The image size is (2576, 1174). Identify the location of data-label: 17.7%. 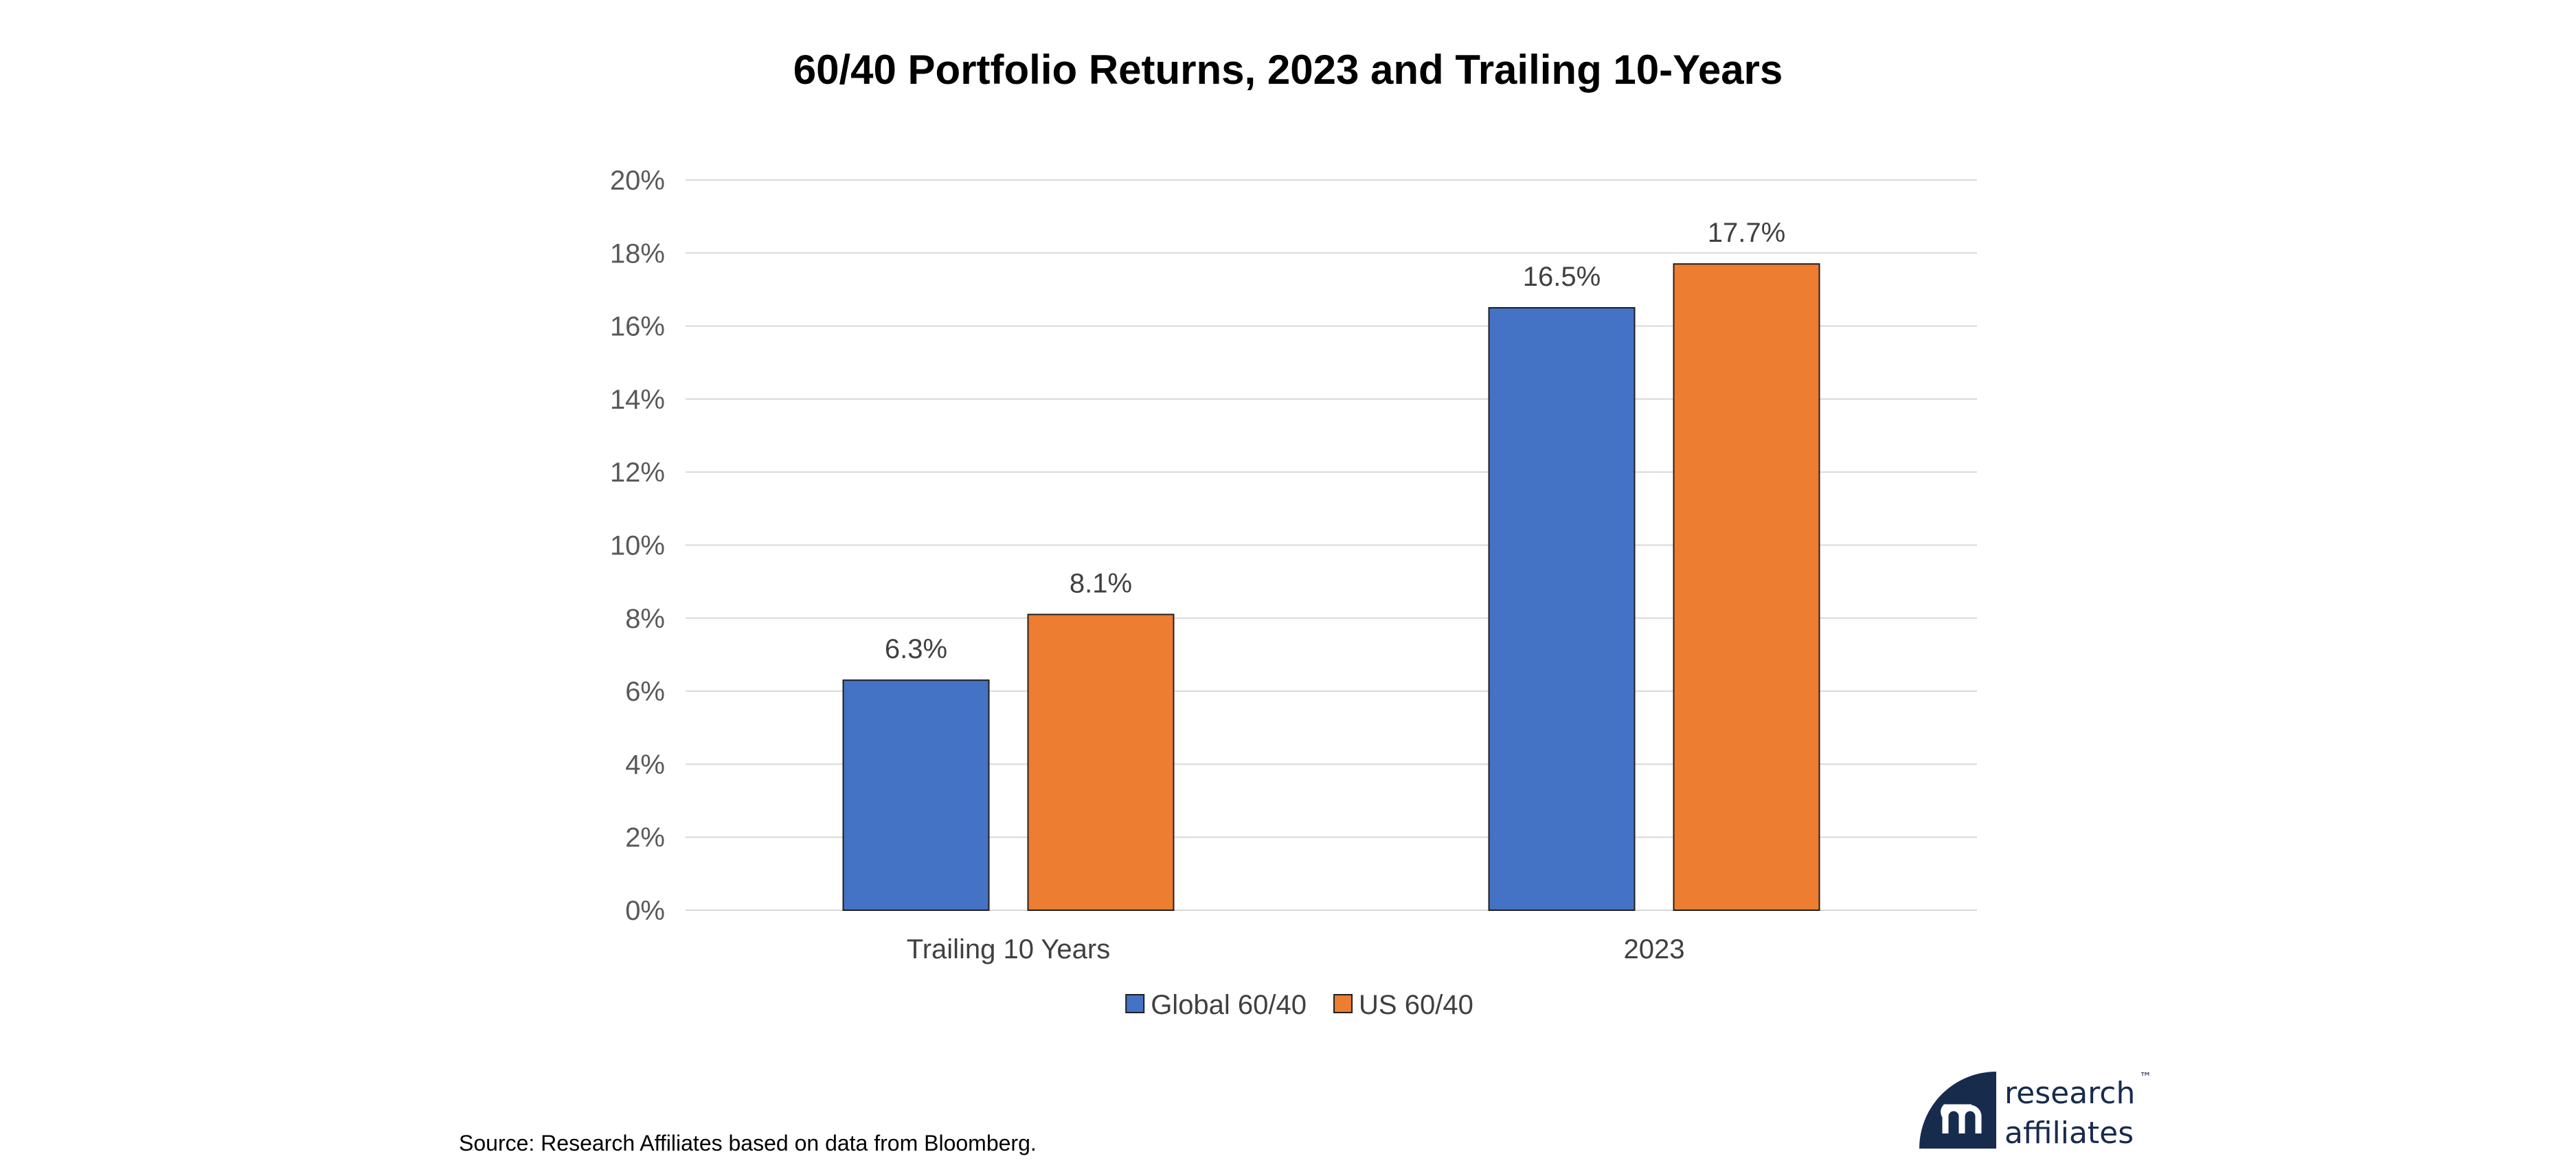
(1746, 233).